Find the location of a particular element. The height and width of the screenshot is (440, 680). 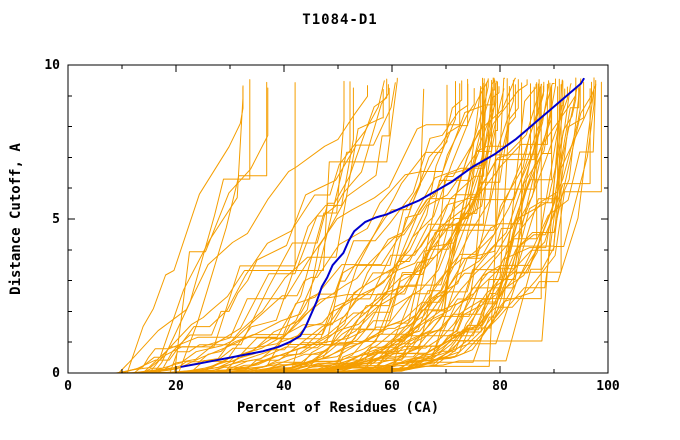

x-tick-label: 0 is located at coordinates (68, 386).